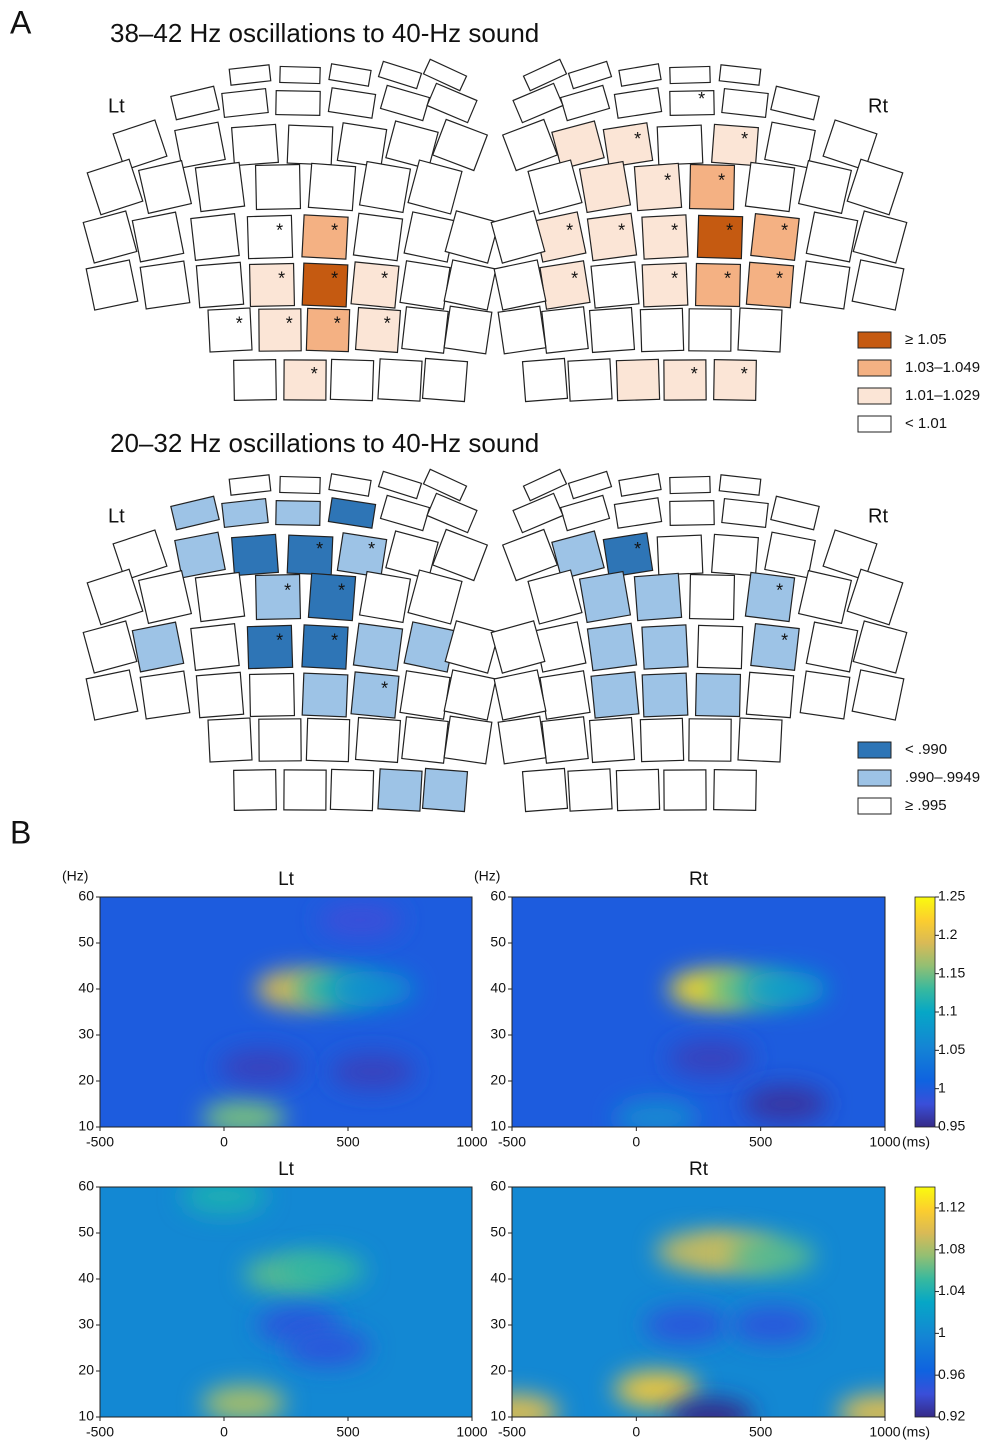  What do you see at coordinates (951, 1049) in the screenshot?
I see `colorbar-tick-label: 1.05` at bounding box center [951, 1049].